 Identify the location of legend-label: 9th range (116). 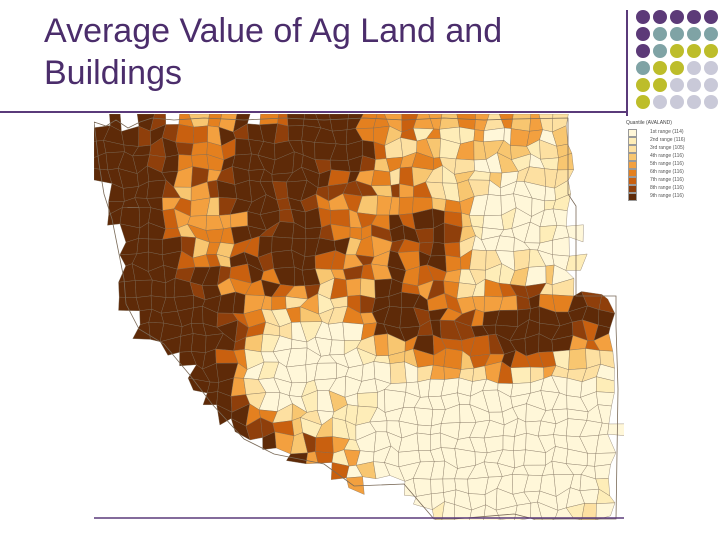
(667, 196).